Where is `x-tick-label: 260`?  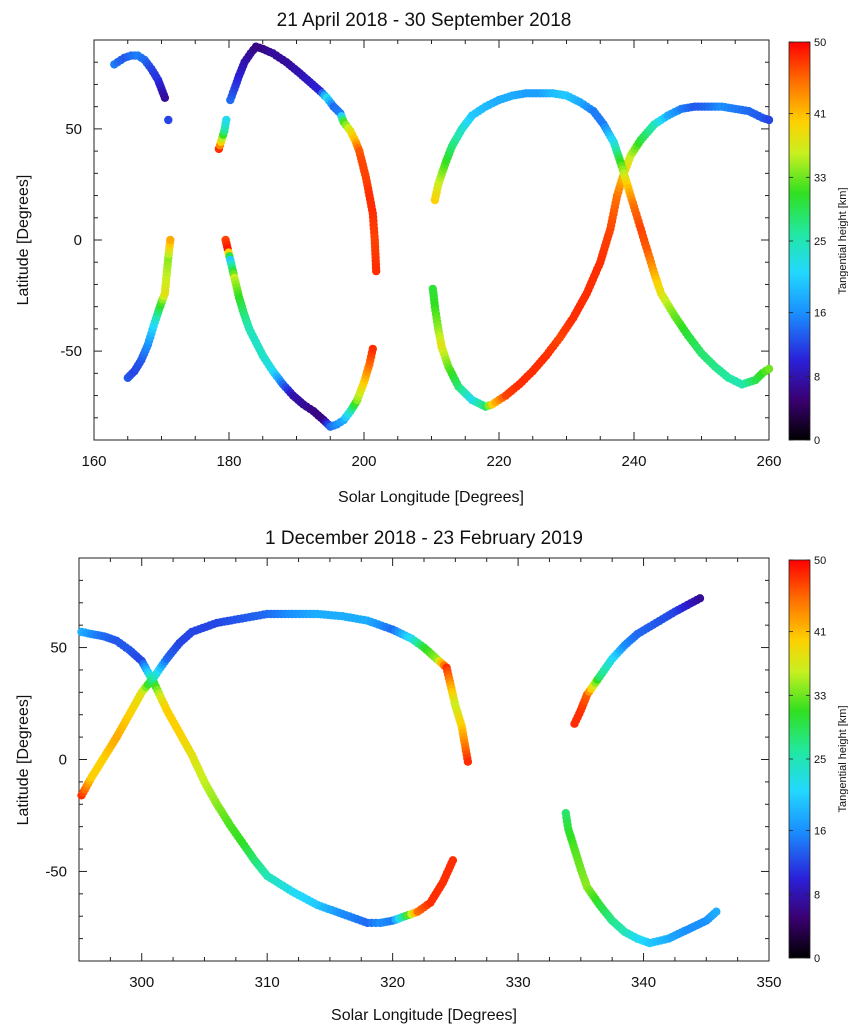
x-tick-label: 260 is located at coordinates (768, 461).